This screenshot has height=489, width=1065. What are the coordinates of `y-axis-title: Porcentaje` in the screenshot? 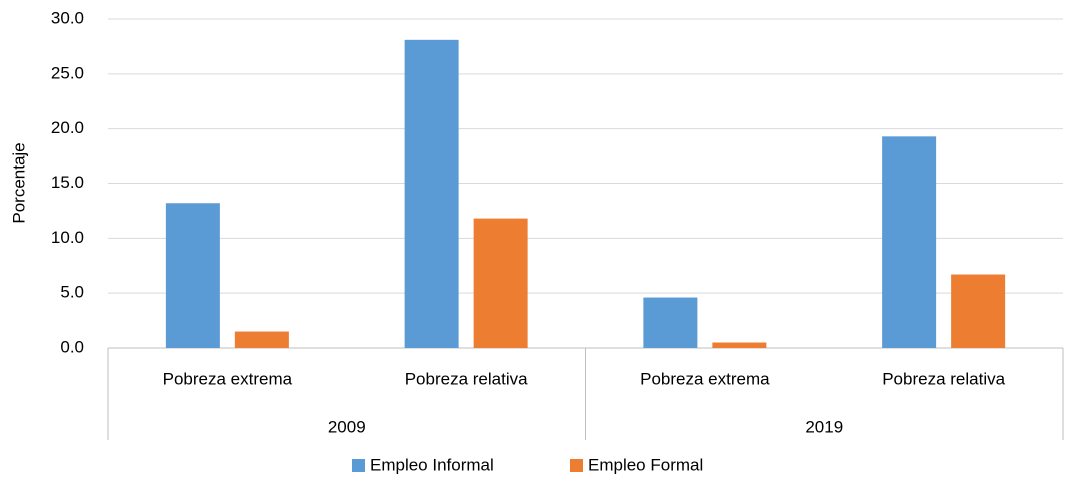 It's located at (18, 182).